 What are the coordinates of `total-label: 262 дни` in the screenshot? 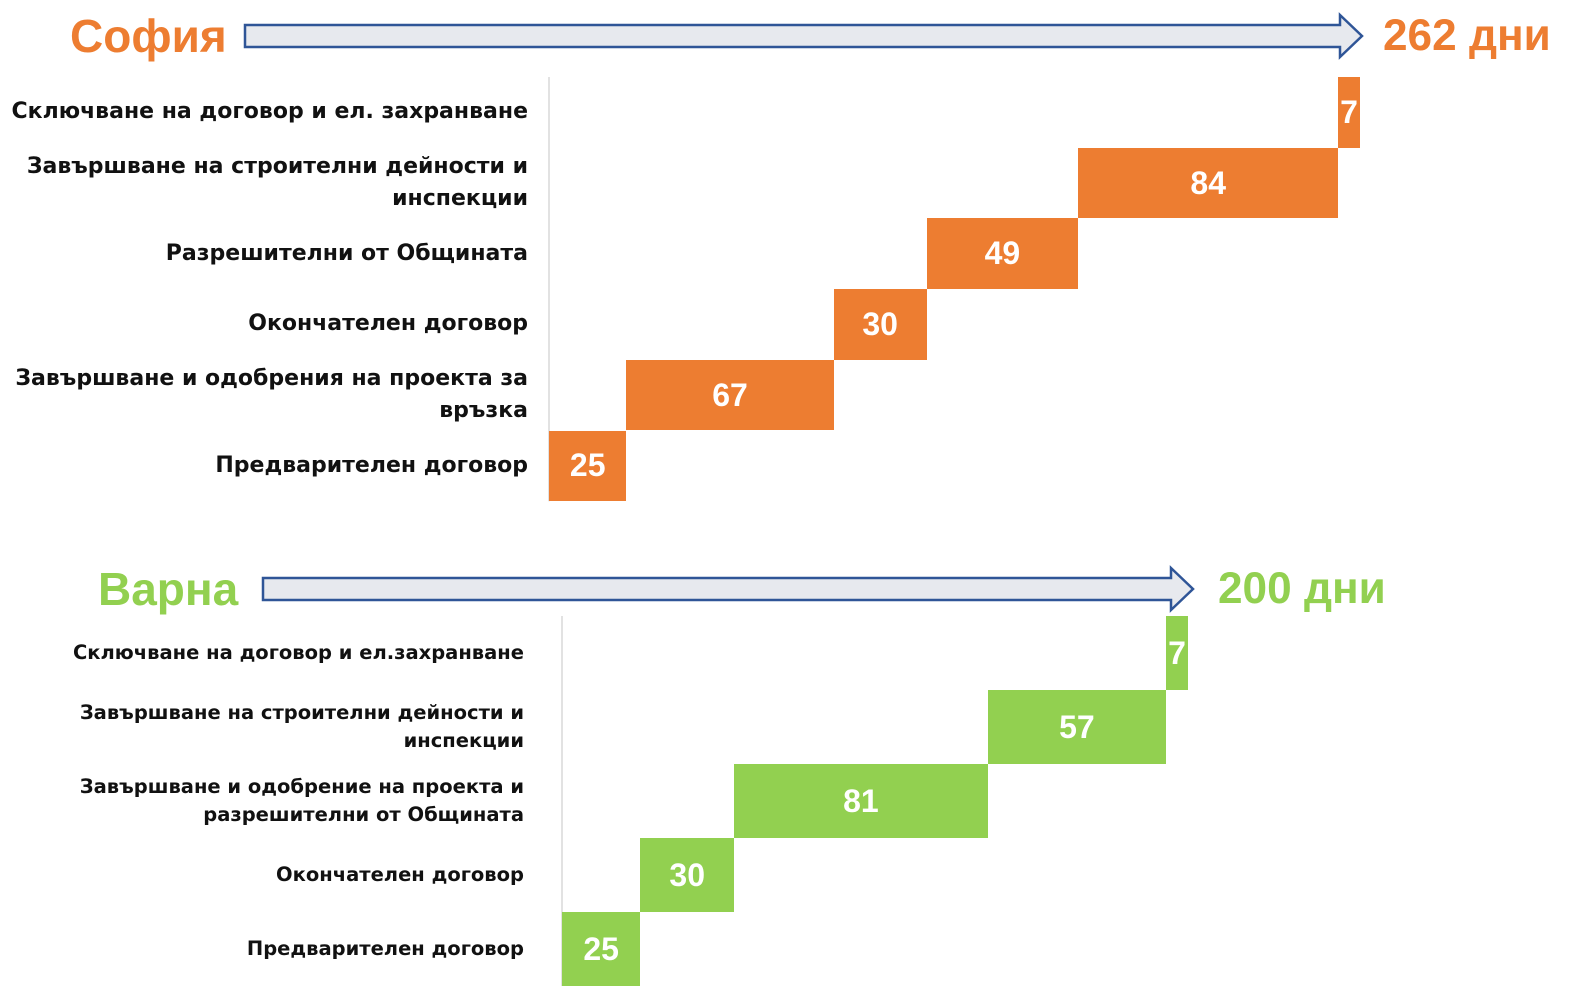 It's located at (1467, 35).